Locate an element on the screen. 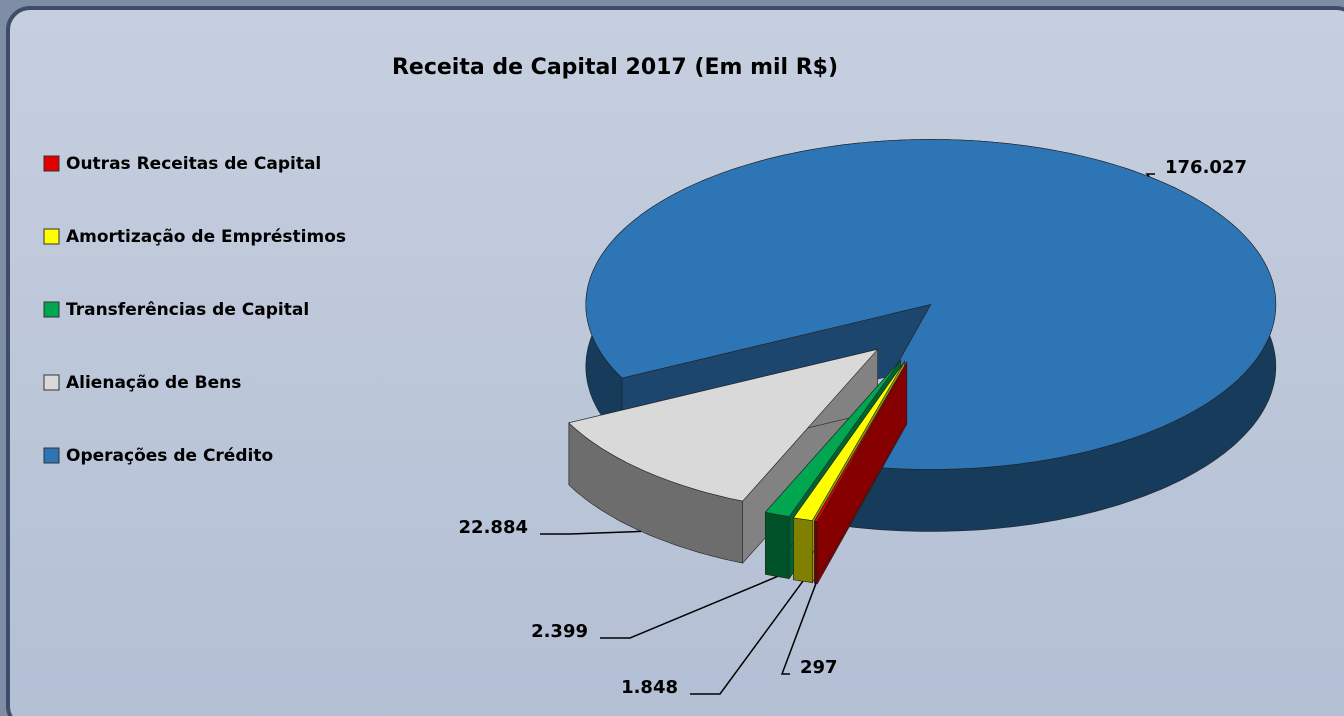 The width and height of the screenshot is (1344, 716). legend-label: Alienação de Bens is located at coordinates (153, 383).